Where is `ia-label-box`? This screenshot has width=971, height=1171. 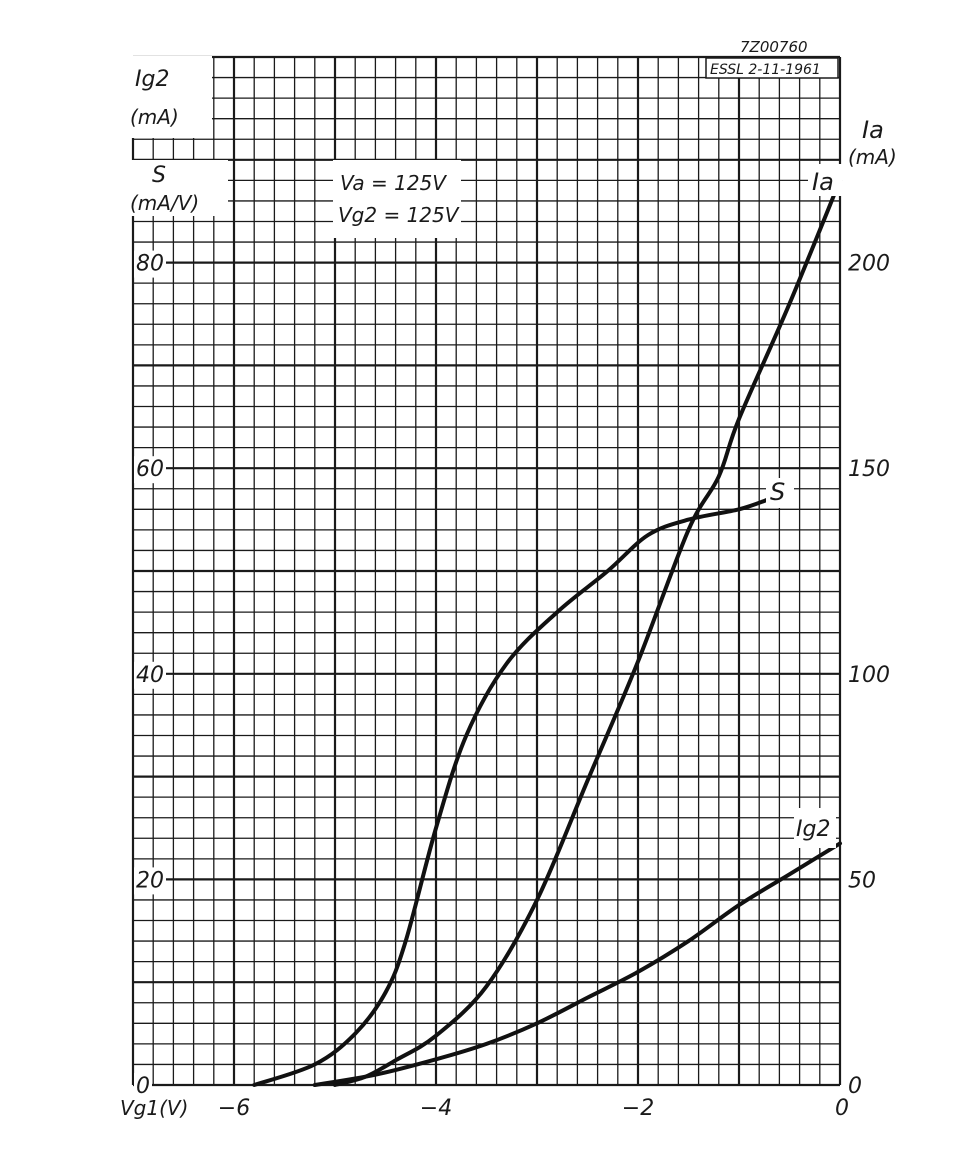
ia-label-box is located at coordinates (878, 142).